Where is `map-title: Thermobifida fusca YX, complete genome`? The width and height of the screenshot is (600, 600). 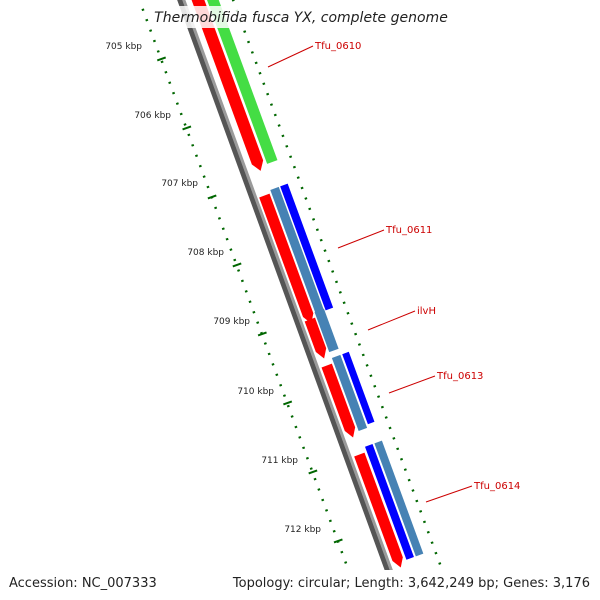 map-title: Thermobifida fusca YX, complete genome is located at coordinates (301, 18).